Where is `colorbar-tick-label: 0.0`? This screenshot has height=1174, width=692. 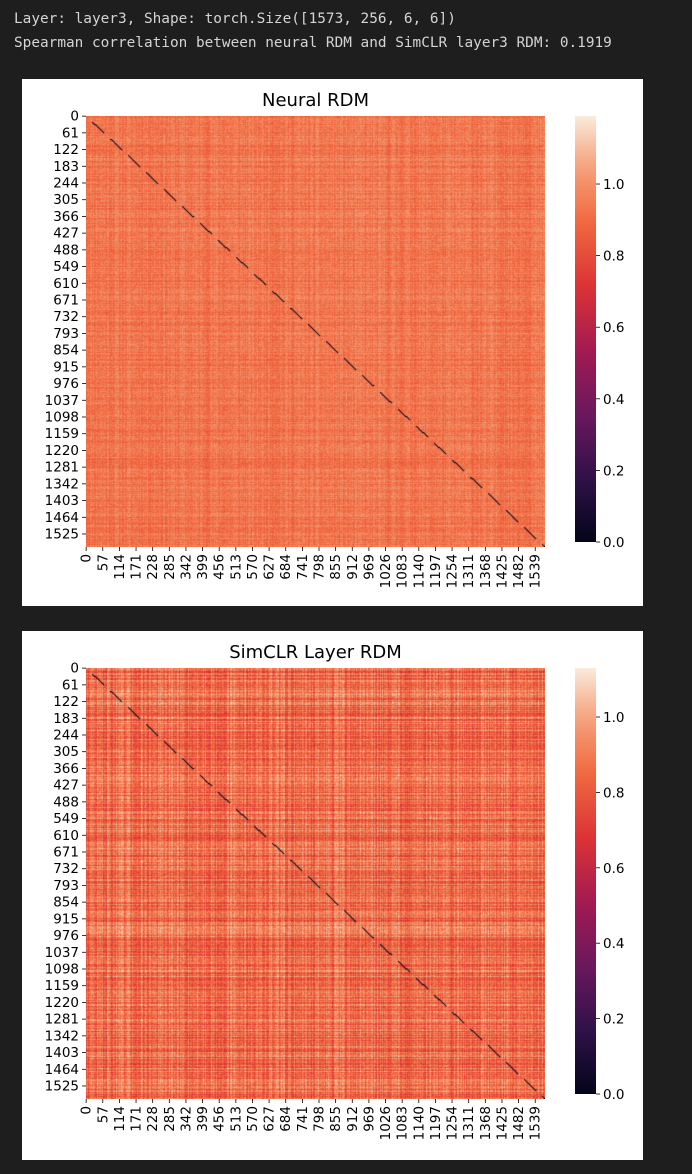 colorbar-tick-label: 0.0 is located at coordinates (613, 543).